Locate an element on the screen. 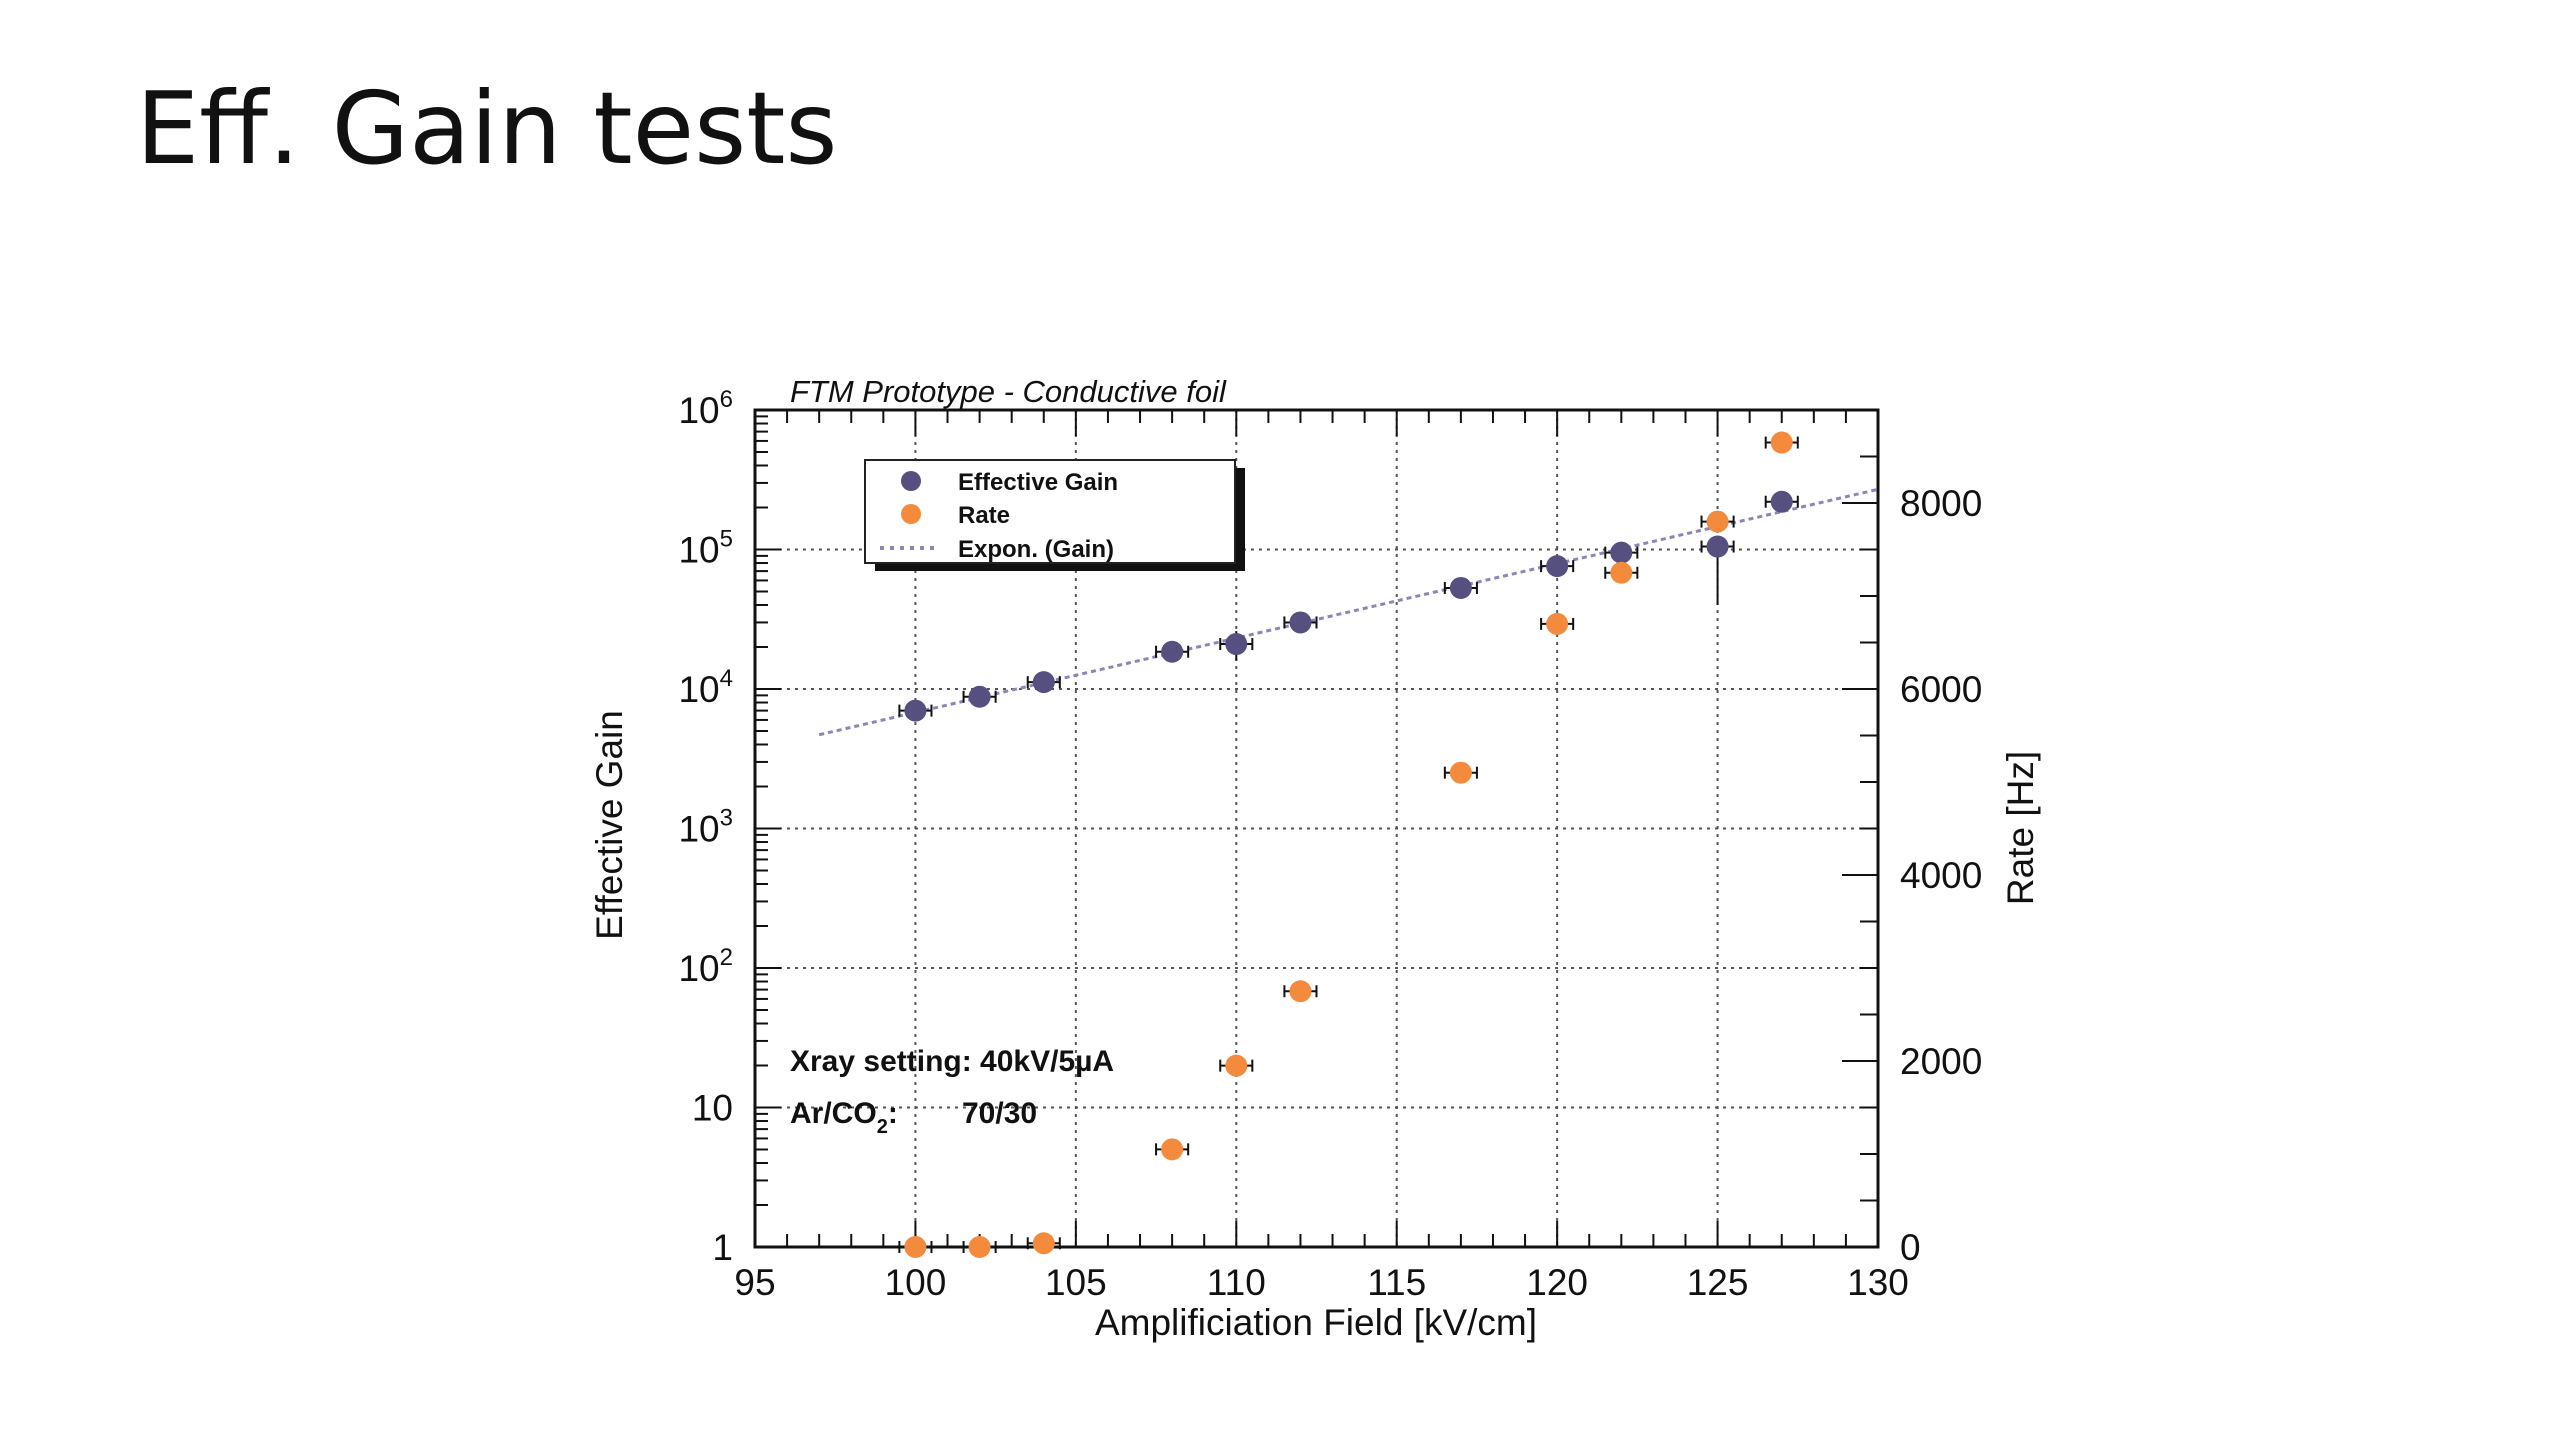 The width and height of the screenshot is (2560, 1440). chart-title: FTM Prototype - Conductive foil is located at coordinates (1008, 391).